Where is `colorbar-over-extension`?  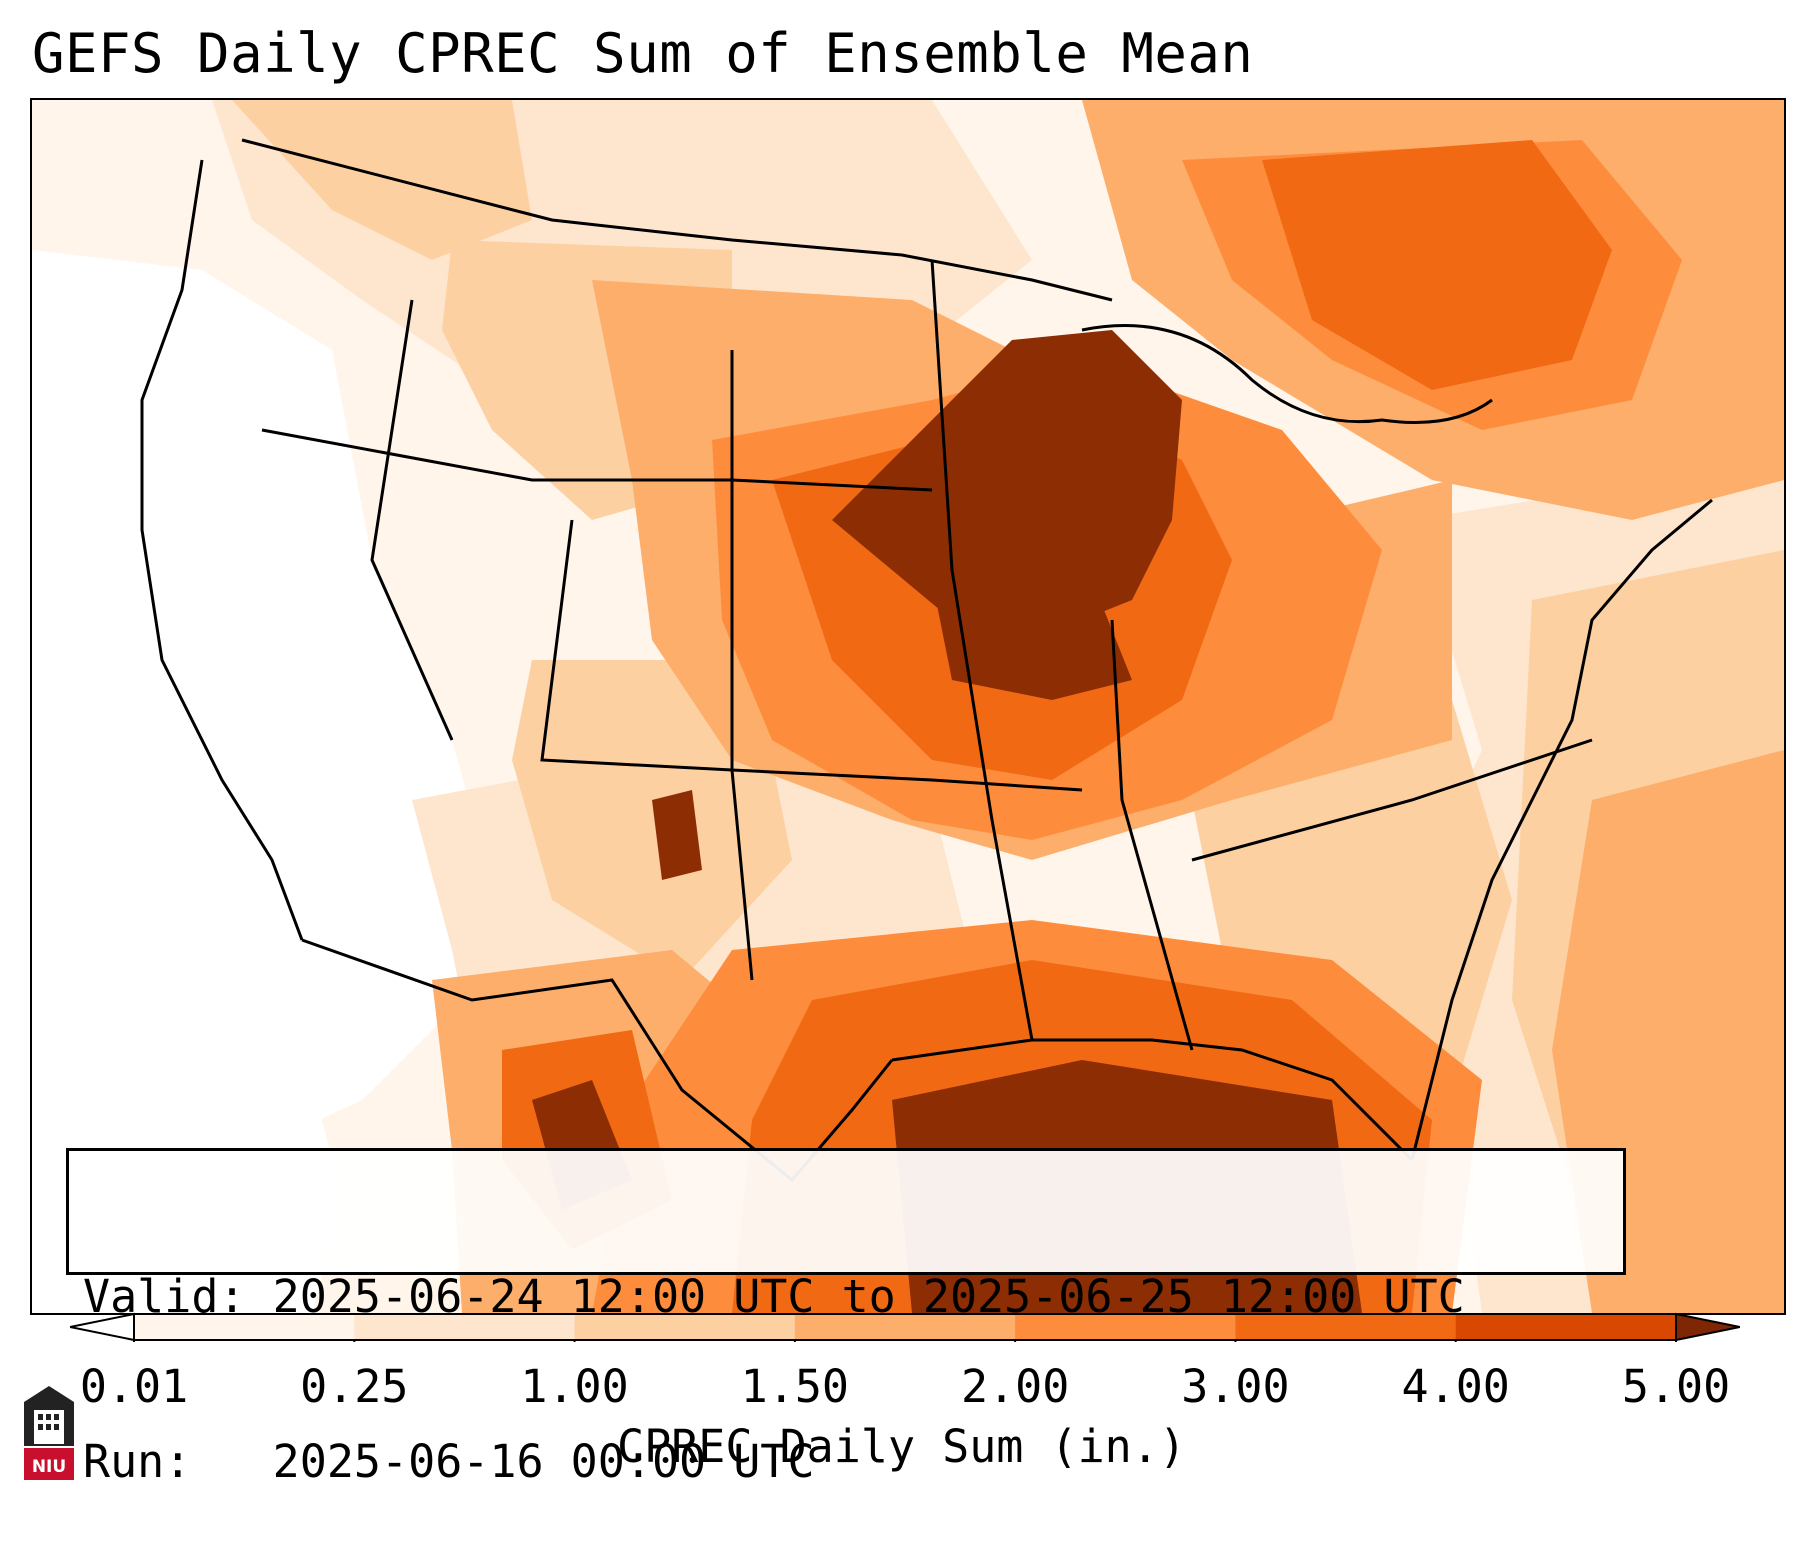
colorbar-over-extension is located at coordinates (1707, 1327).